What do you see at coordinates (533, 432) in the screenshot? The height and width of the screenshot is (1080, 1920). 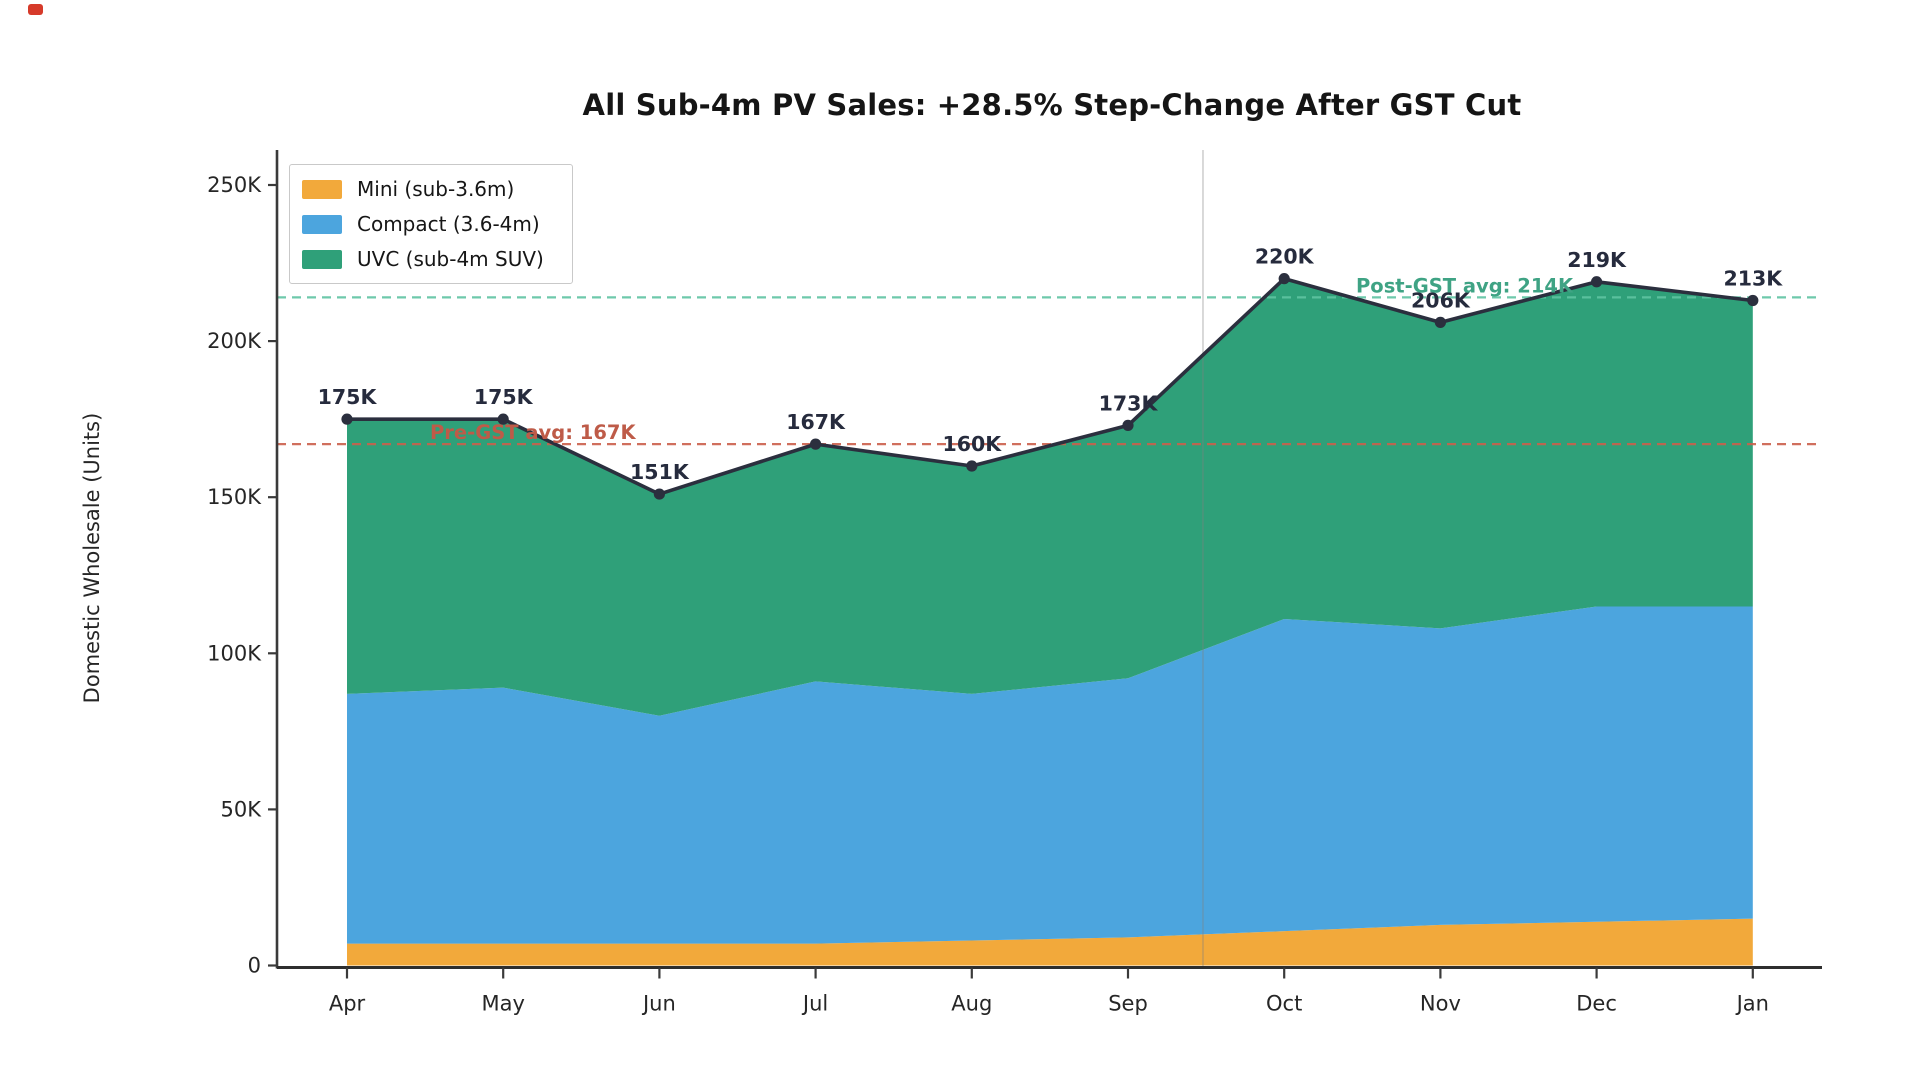 I see `svg-text: Pre-GST avg: 167K` at bounding box center [533, 432].